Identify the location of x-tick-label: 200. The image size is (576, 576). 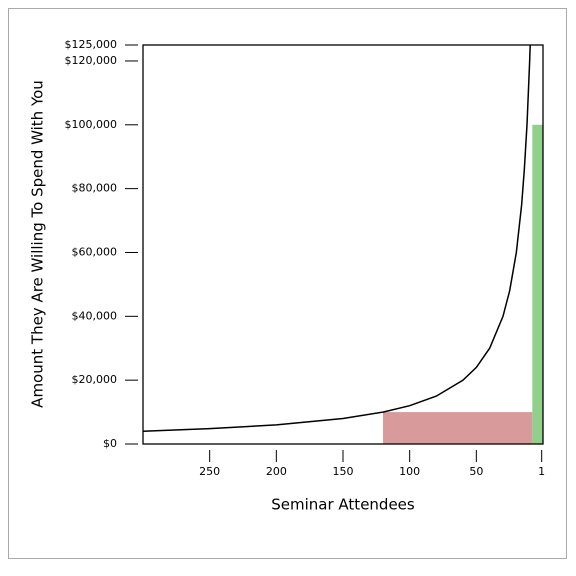
(276, 471).